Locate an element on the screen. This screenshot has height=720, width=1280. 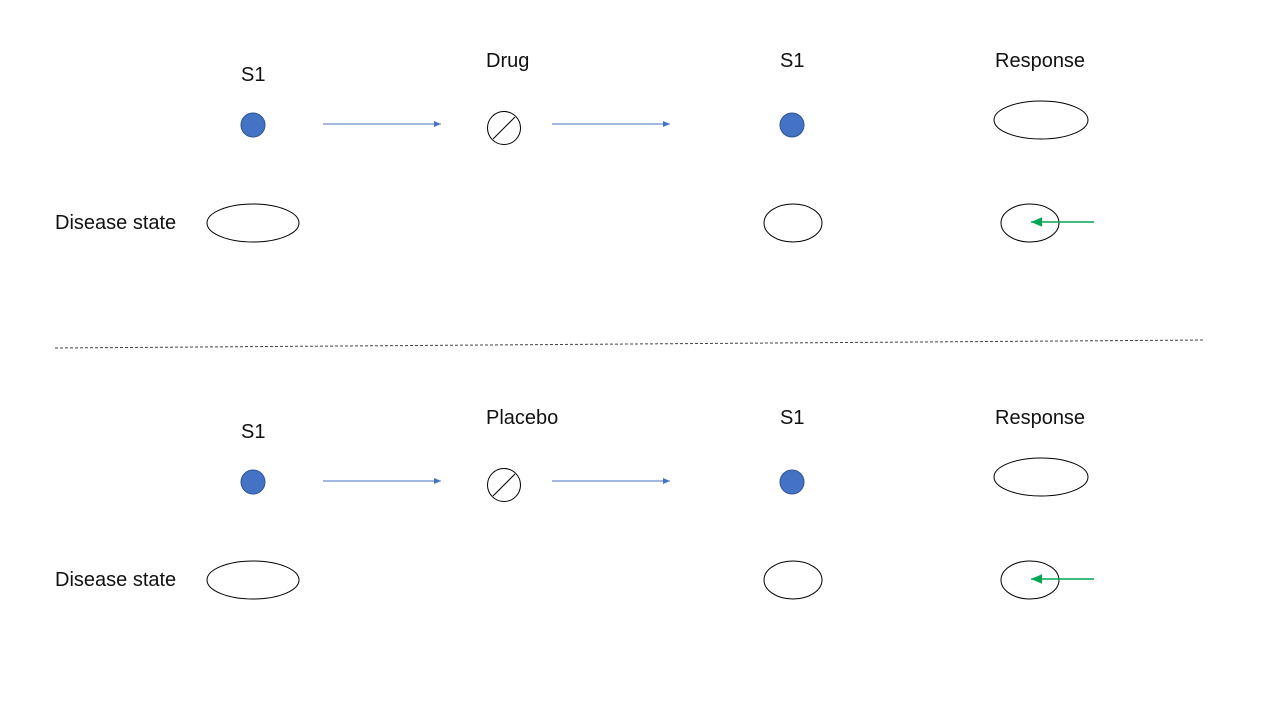
panel-2-disease-end-ellipse is located at coordinates (793, 580).